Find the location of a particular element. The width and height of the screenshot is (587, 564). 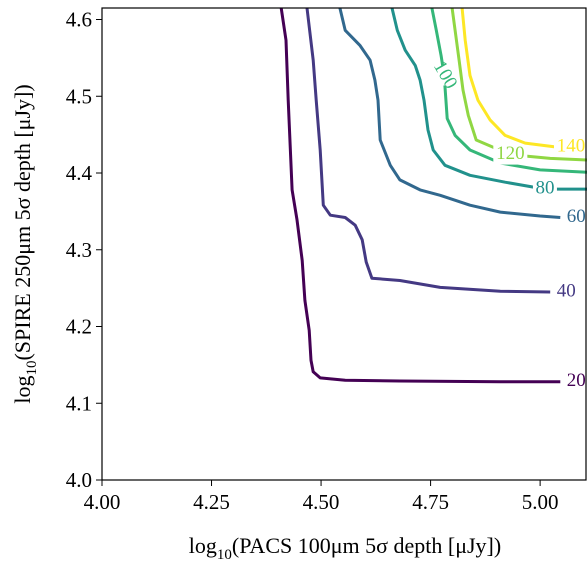

contour-label: 20 is located at coordinates (576, 380).